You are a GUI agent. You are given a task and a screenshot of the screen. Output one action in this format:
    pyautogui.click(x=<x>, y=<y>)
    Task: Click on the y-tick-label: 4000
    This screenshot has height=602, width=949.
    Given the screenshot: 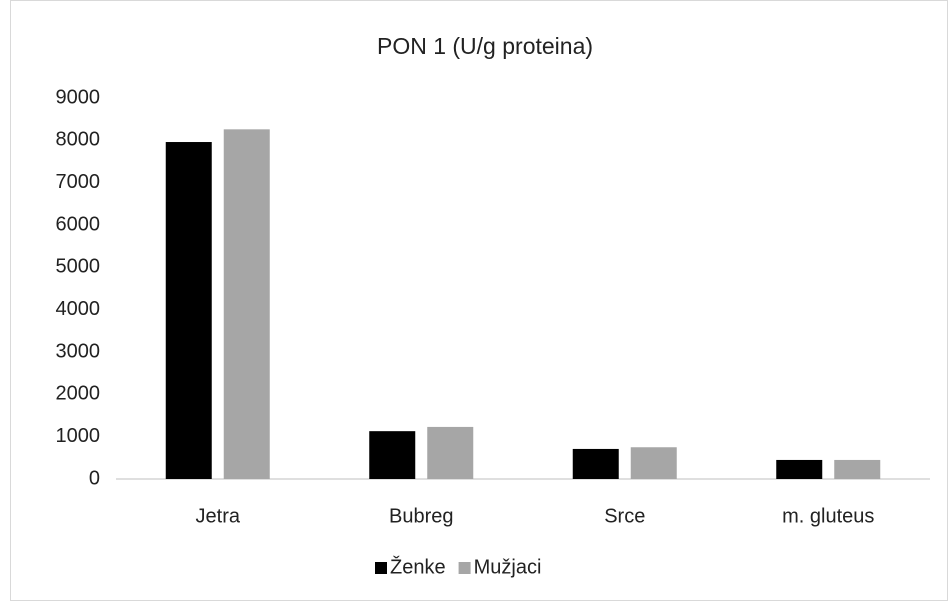 What is the action you would take?
    pyautogui.click(x=78, y=309)
    